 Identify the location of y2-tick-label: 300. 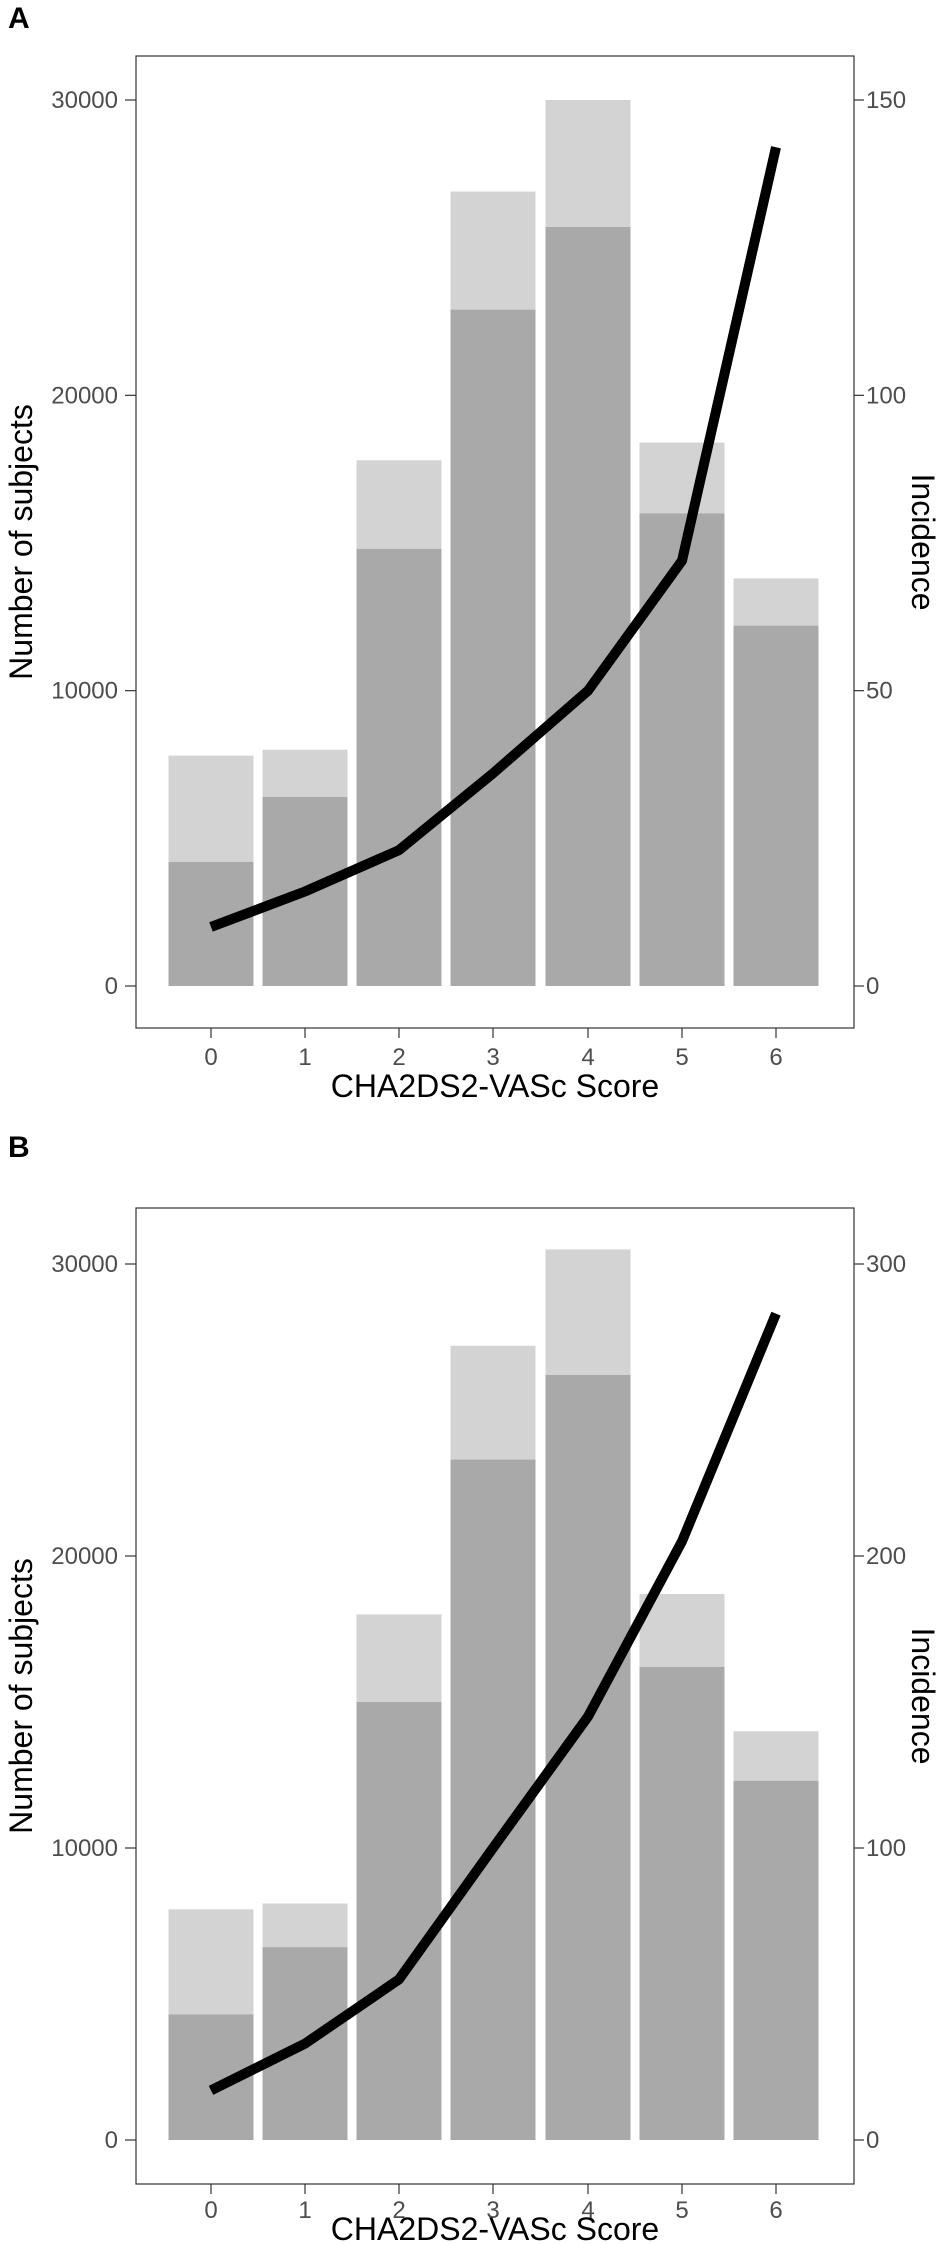
(886, 1264).